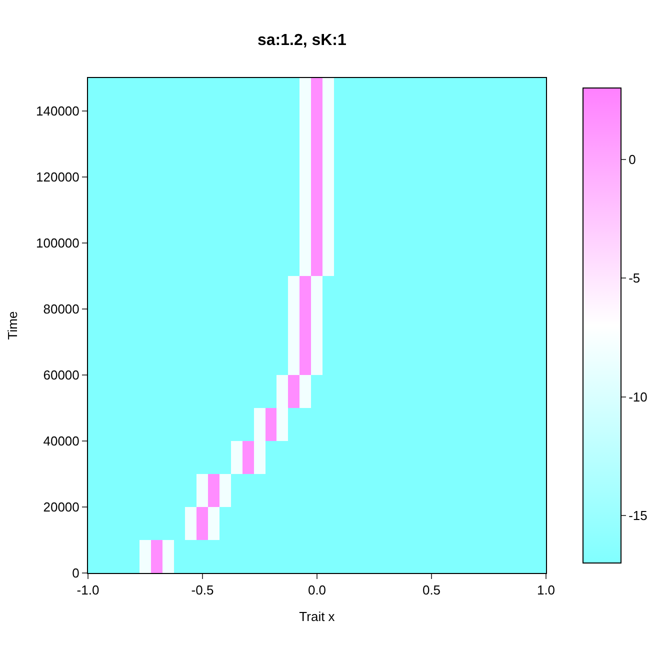 The height and width of the screenshot is (671, 671). Describe the element at coordinates (61, 441) in the screenshot. I see `y-tick-label: 40000` at that location.